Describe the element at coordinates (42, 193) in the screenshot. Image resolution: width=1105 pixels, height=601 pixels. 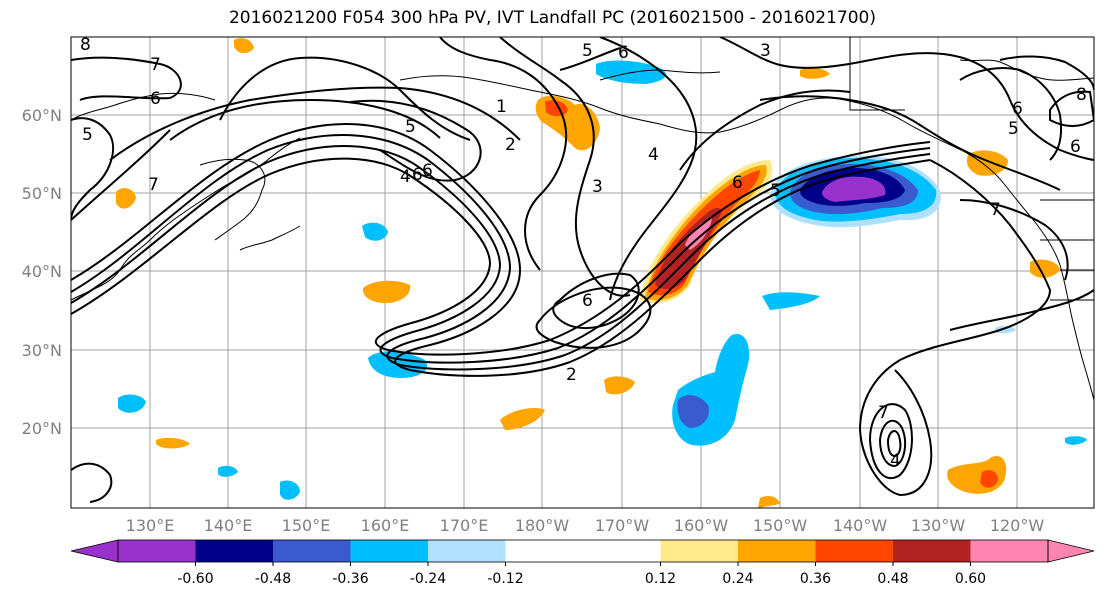
I see `lat-label: 50°N` at that location.